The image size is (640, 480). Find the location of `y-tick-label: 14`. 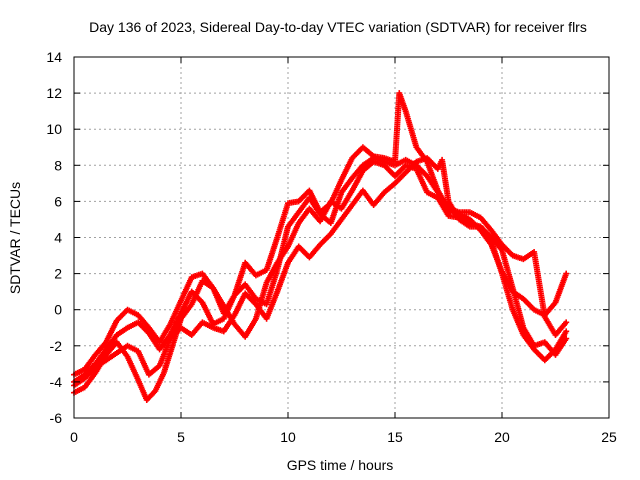

y-tick-label: 14 is located at coordinates (54, 57).